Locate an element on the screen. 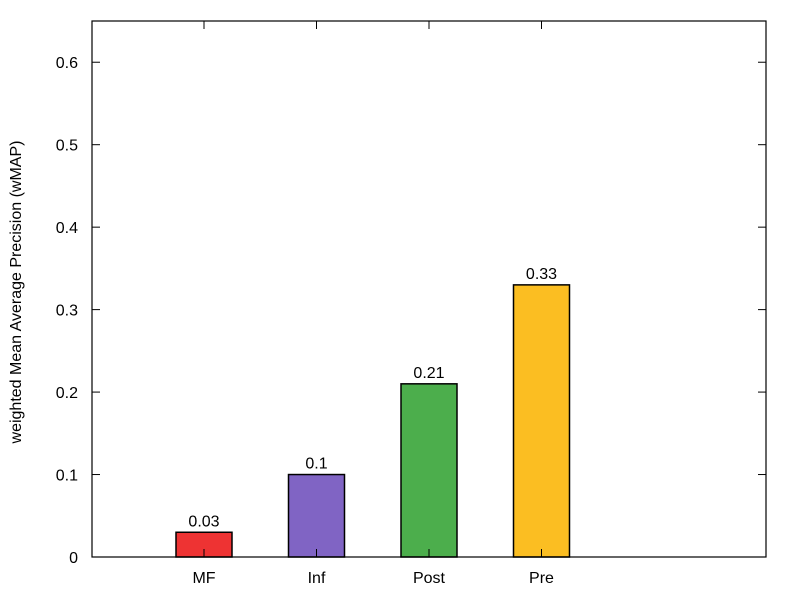 Image resolution: width=800 pixels, height=605 pixels. data-label-post: 0.21 is located at coordinates (428, 373).